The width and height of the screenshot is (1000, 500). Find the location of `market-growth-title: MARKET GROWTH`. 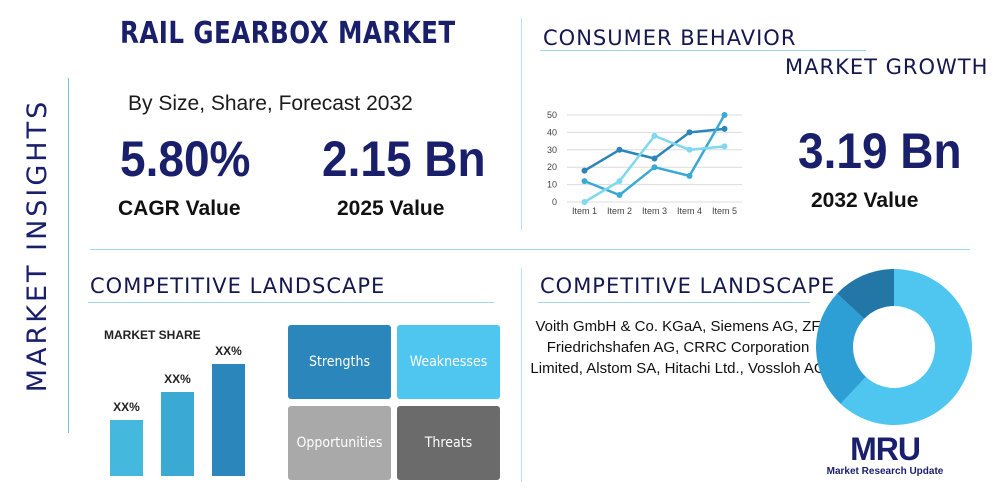

market-growth-title: MARKET GROWTH is located at coordinates (887, 67).